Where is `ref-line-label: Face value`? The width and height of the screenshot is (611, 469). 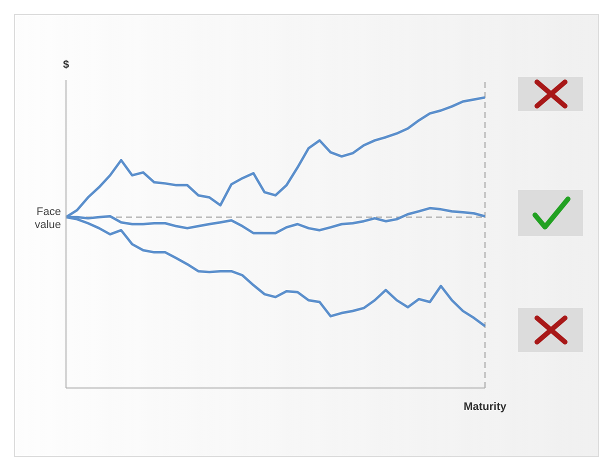 ref-line-label: Face value is located at coordinates (47, 219).